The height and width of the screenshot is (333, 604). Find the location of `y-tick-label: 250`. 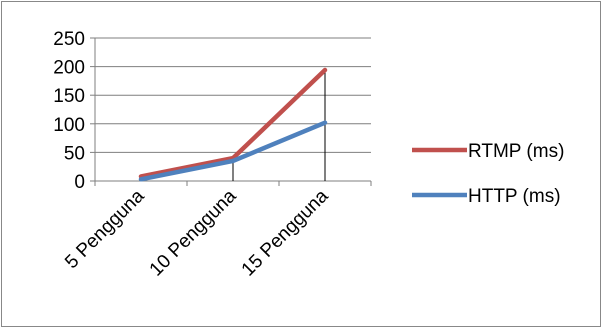

y-tick-label: 250 is located at coordinates (69, 39).